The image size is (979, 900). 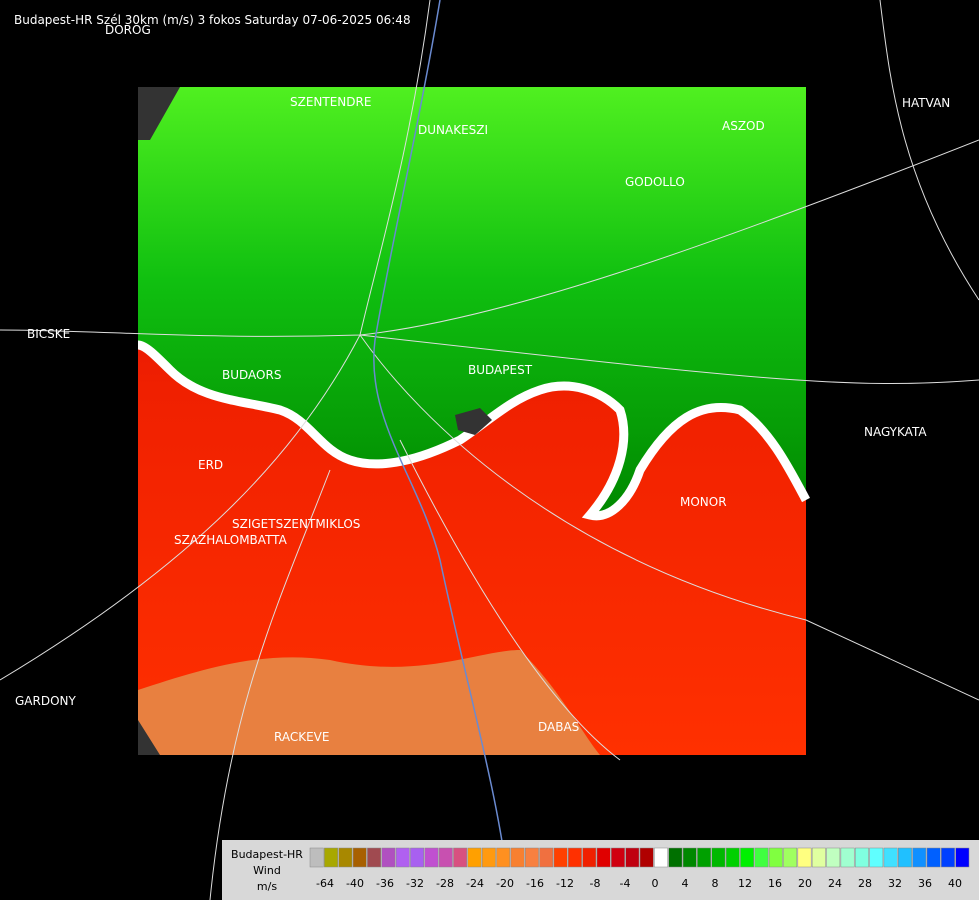 What do you see at coordinates (267, 870) in the screenshot?
I see `legend-quantity: Wind` at bounding box center [267, 870].